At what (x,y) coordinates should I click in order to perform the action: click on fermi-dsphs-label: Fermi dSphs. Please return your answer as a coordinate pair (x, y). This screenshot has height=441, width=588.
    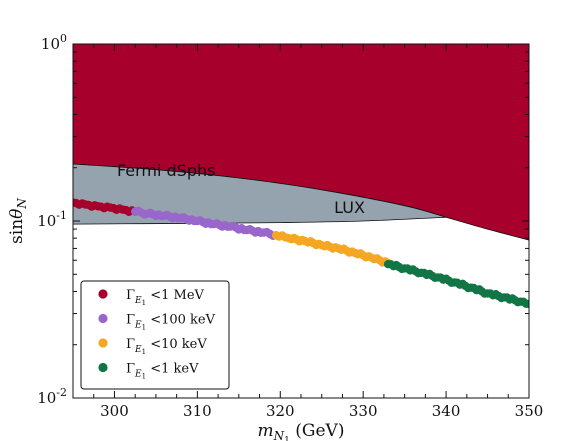
    Looking at the image, I should click on (166, 170).